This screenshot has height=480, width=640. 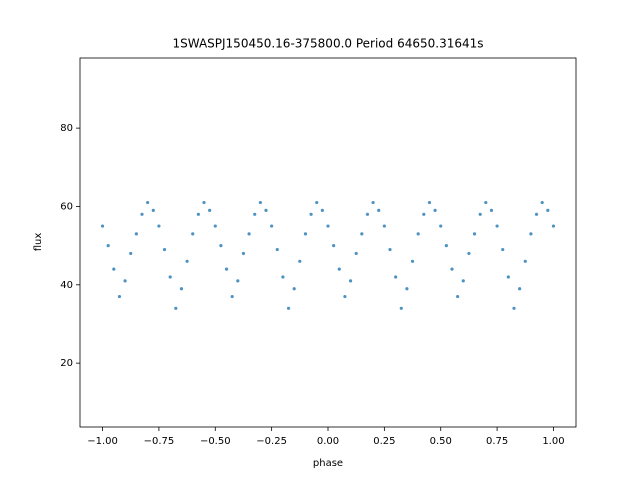 I want to click on x-tick-label: −1.00, so click(x=102, y=441).